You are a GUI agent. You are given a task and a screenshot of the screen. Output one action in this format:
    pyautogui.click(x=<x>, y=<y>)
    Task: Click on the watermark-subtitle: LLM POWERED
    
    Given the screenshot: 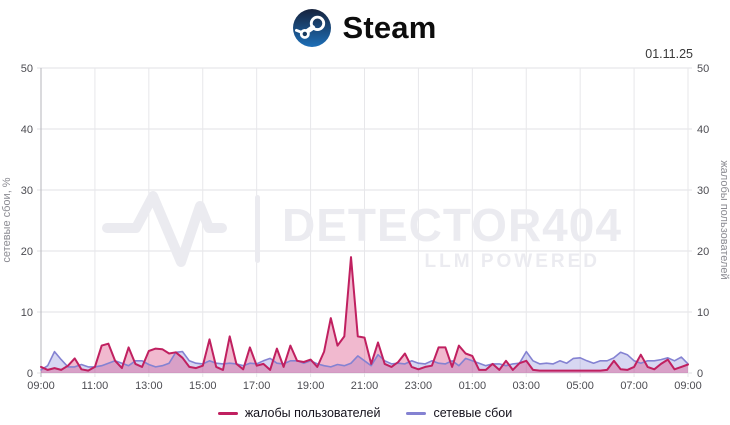 What is the action you would take?
    pyautogui.click(x=513, y=261)
    